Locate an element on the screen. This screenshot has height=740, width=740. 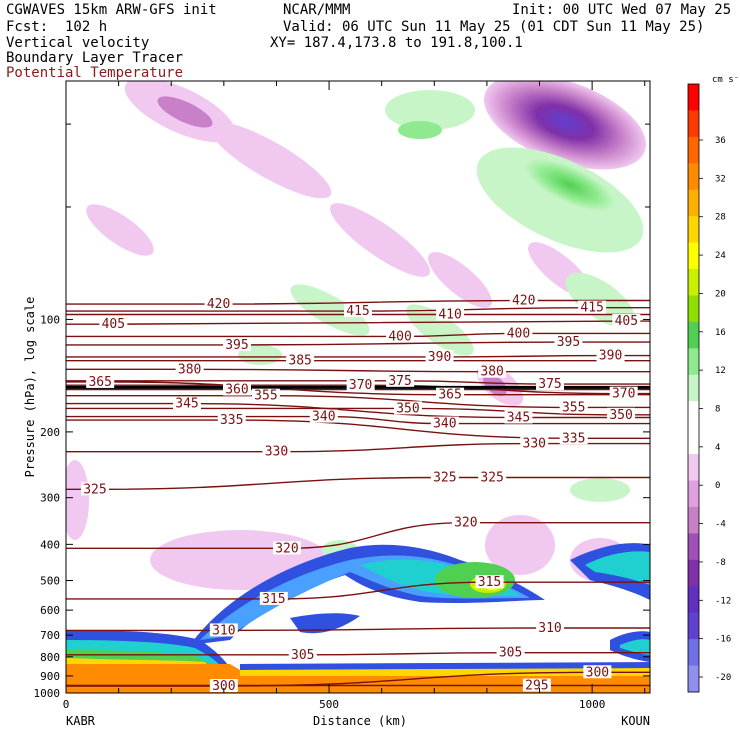
colorbar-label: 32 is located at coordinates (720, 179).